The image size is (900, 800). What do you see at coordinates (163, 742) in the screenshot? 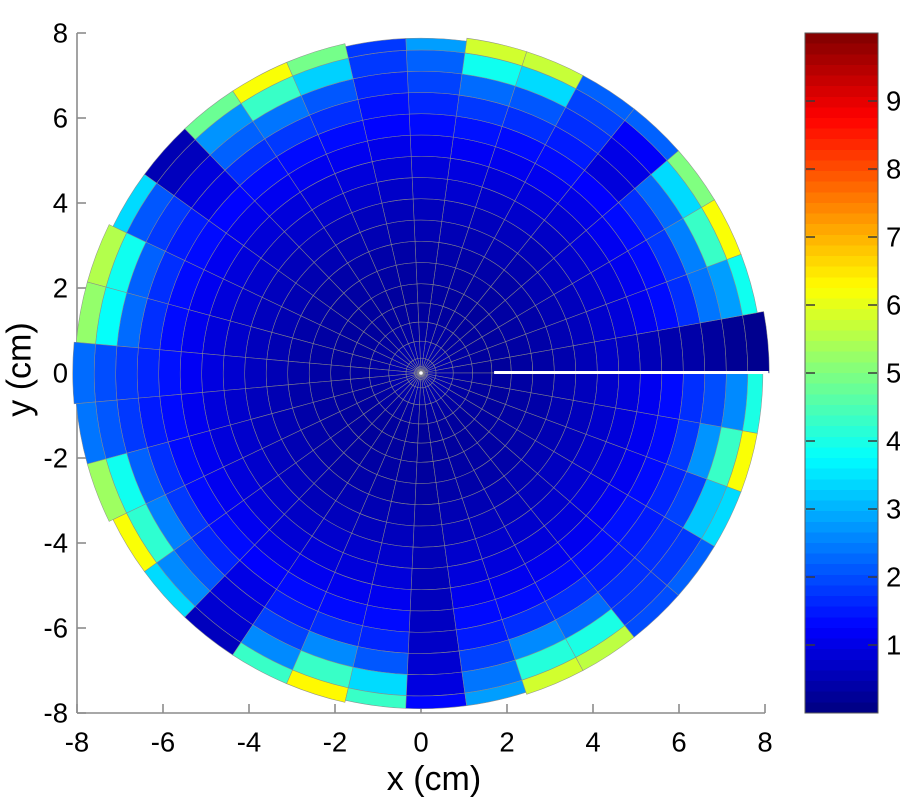
I see `x-tick-label: -6` at bounding box center [163, 742].